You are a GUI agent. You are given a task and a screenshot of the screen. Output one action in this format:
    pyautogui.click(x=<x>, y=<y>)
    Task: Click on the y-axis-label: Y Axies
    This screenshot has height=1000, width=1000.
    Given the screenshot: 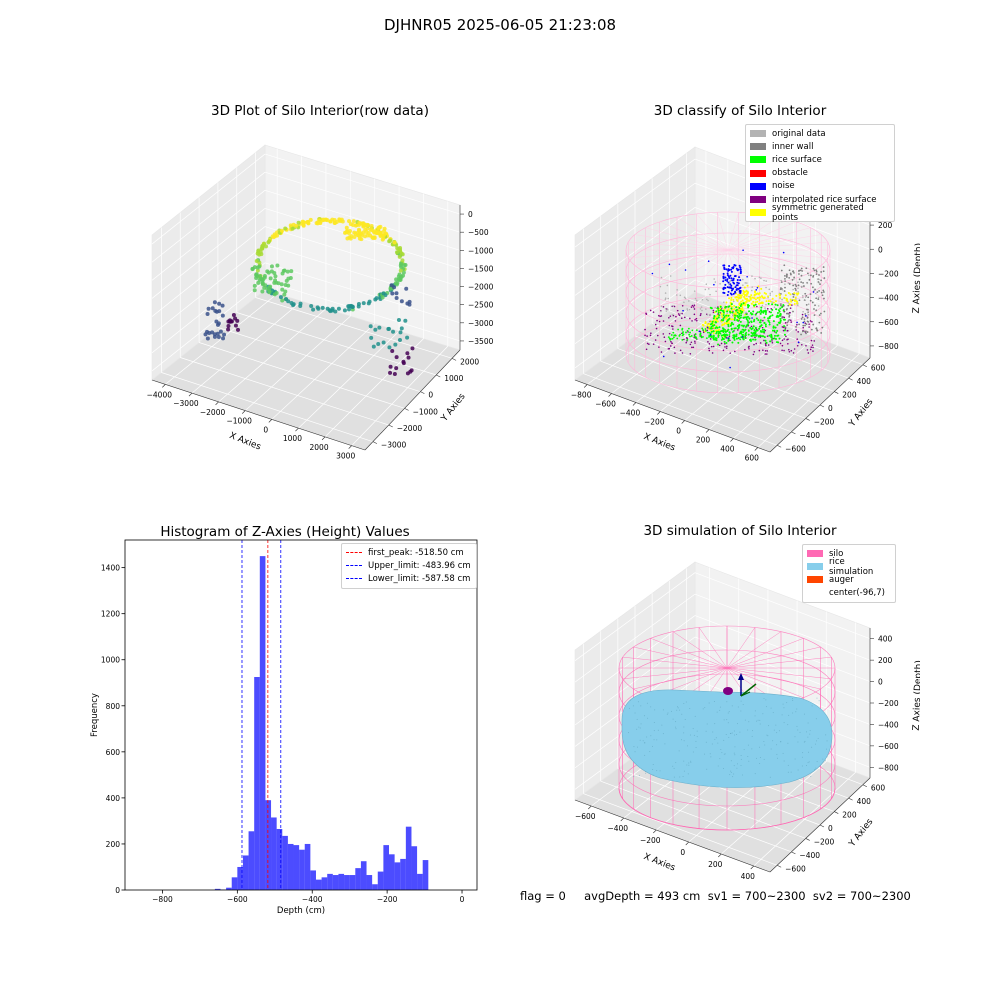 What is the action you would take?
    pyautogui.click(x=861, y=413)
    